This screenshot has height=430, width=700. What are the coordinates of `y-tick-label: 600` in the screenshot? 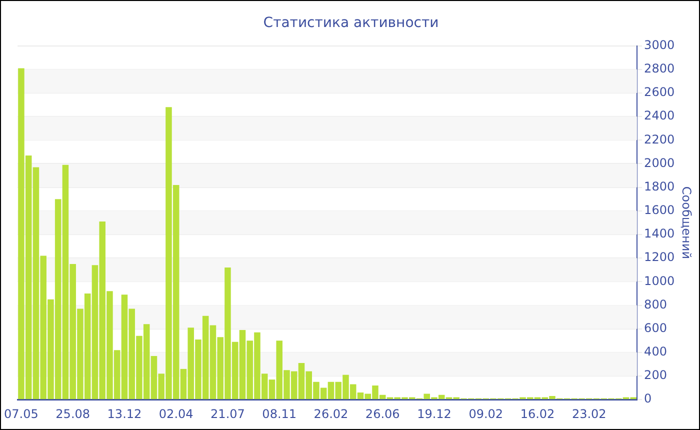 It's located at (655, 327).